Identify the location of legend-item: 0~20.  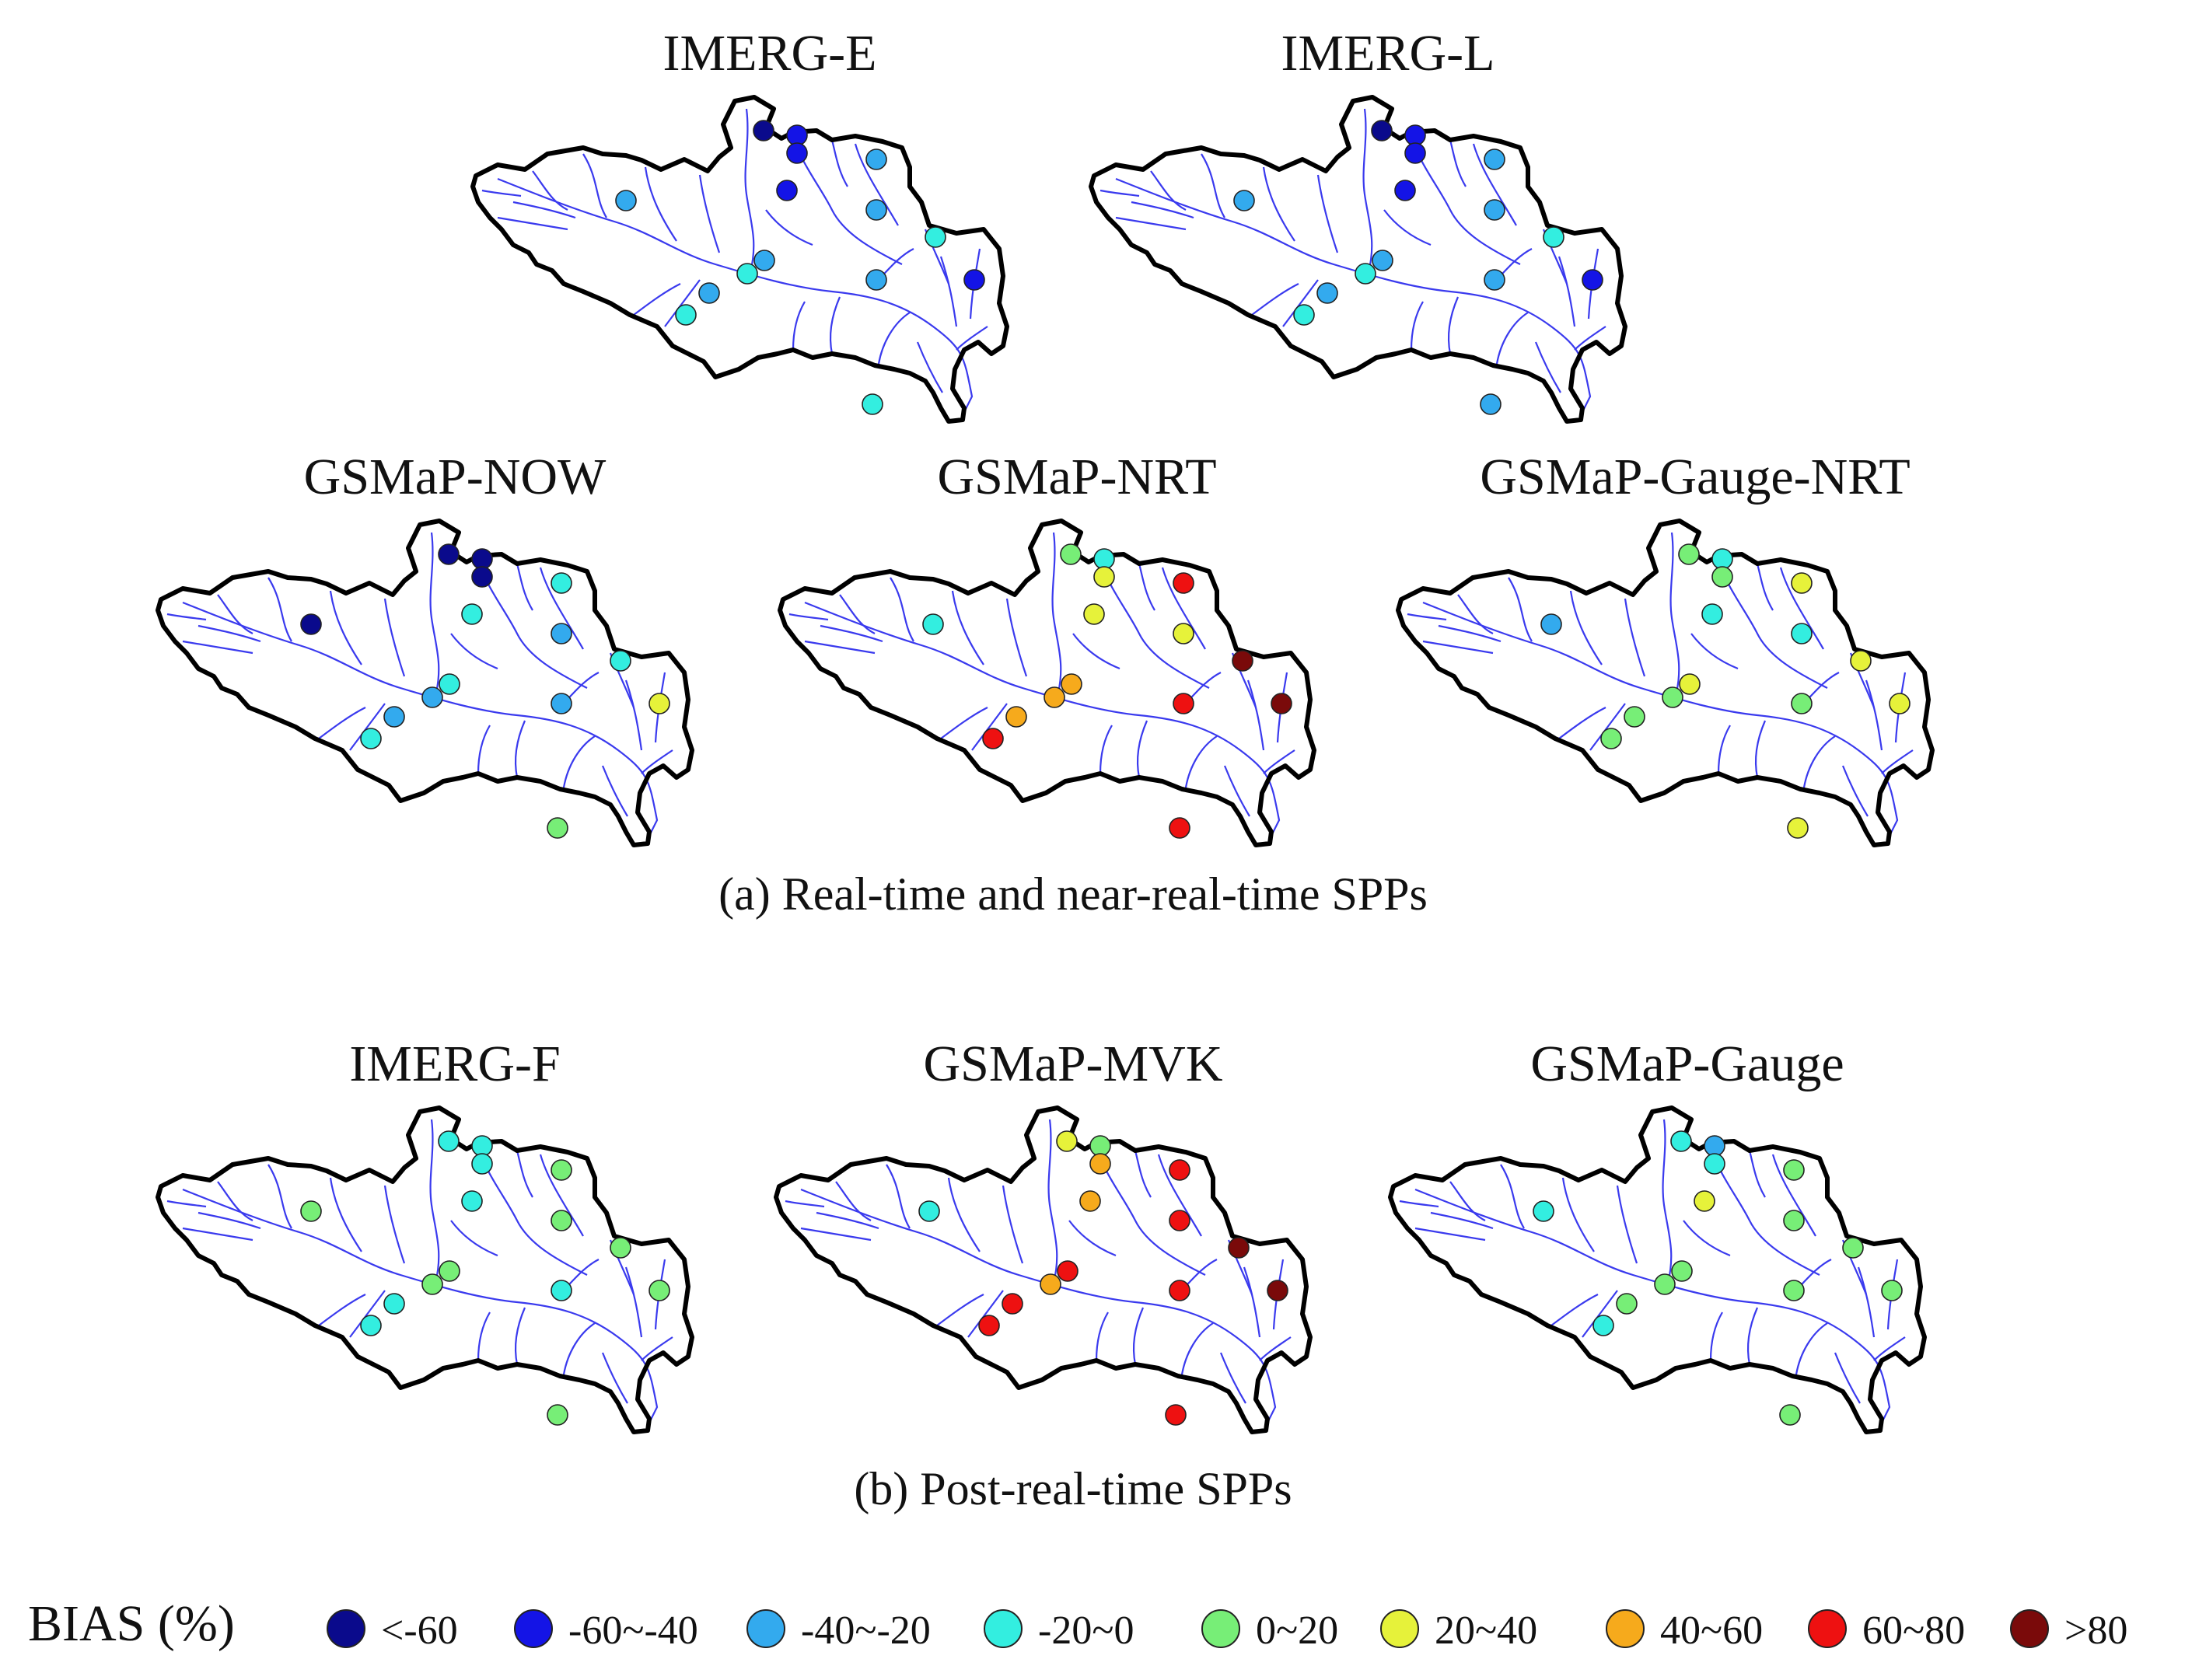
(1270, 1631).